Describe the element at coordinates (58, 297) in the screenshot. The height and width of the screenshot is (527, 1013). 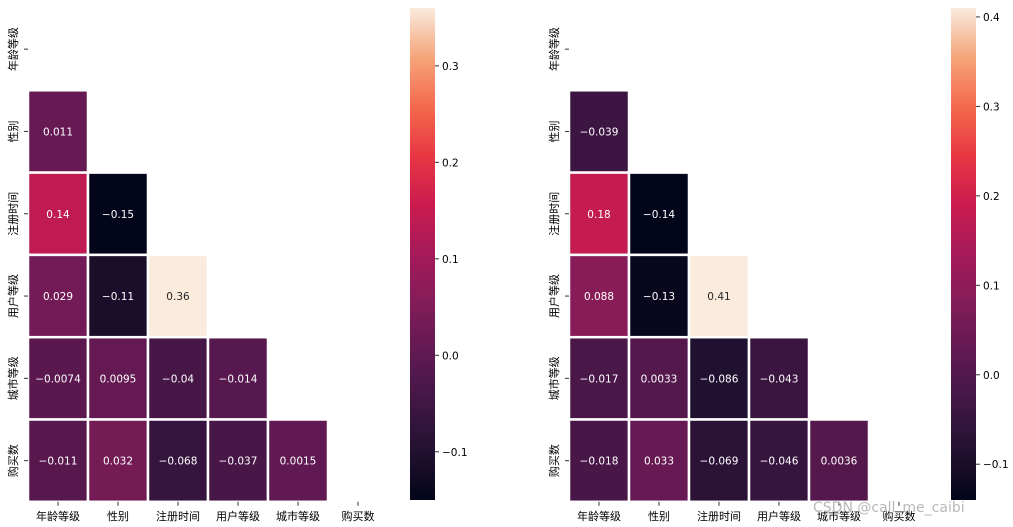
I see `cell-value-label: 0.029` at that location.